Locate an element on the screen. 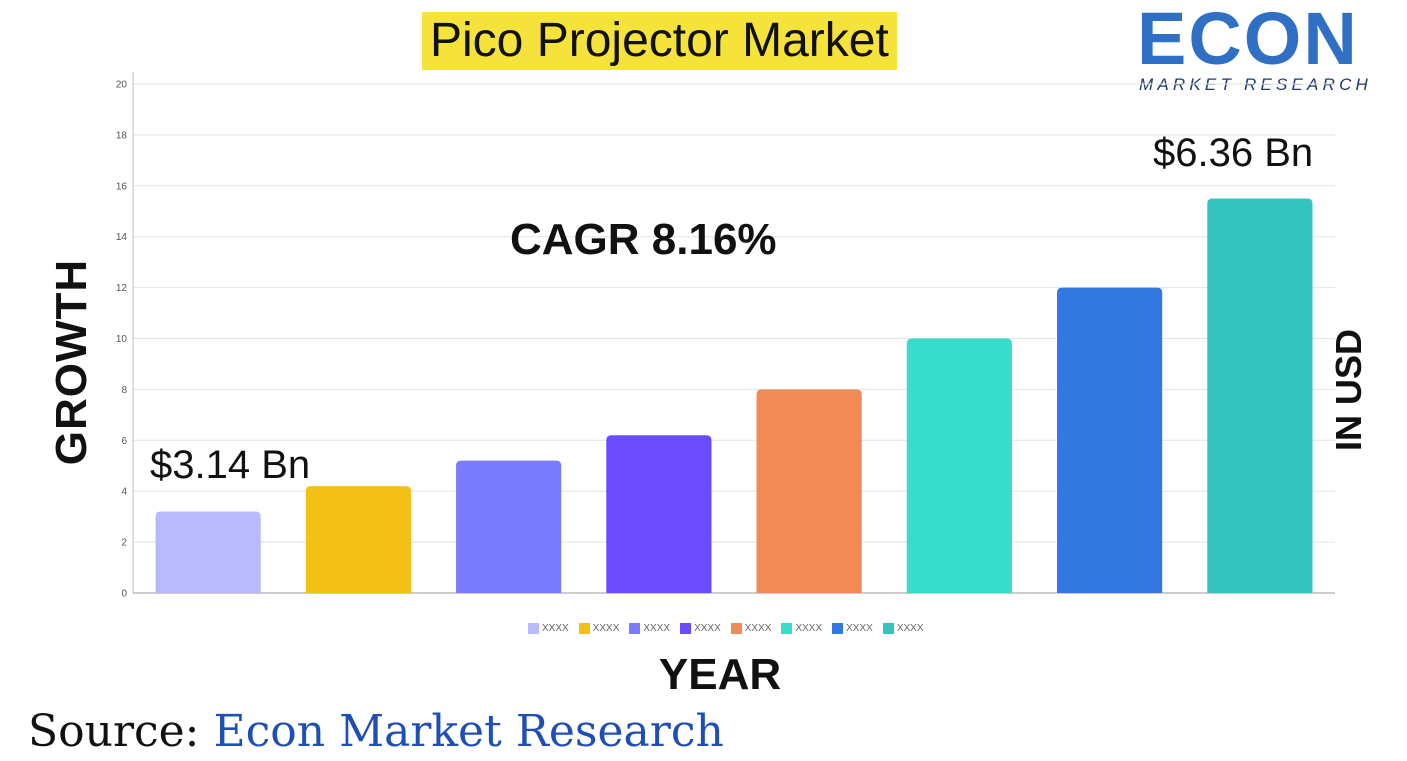  source-prefix: Source: is located at coordinates (114, 731).